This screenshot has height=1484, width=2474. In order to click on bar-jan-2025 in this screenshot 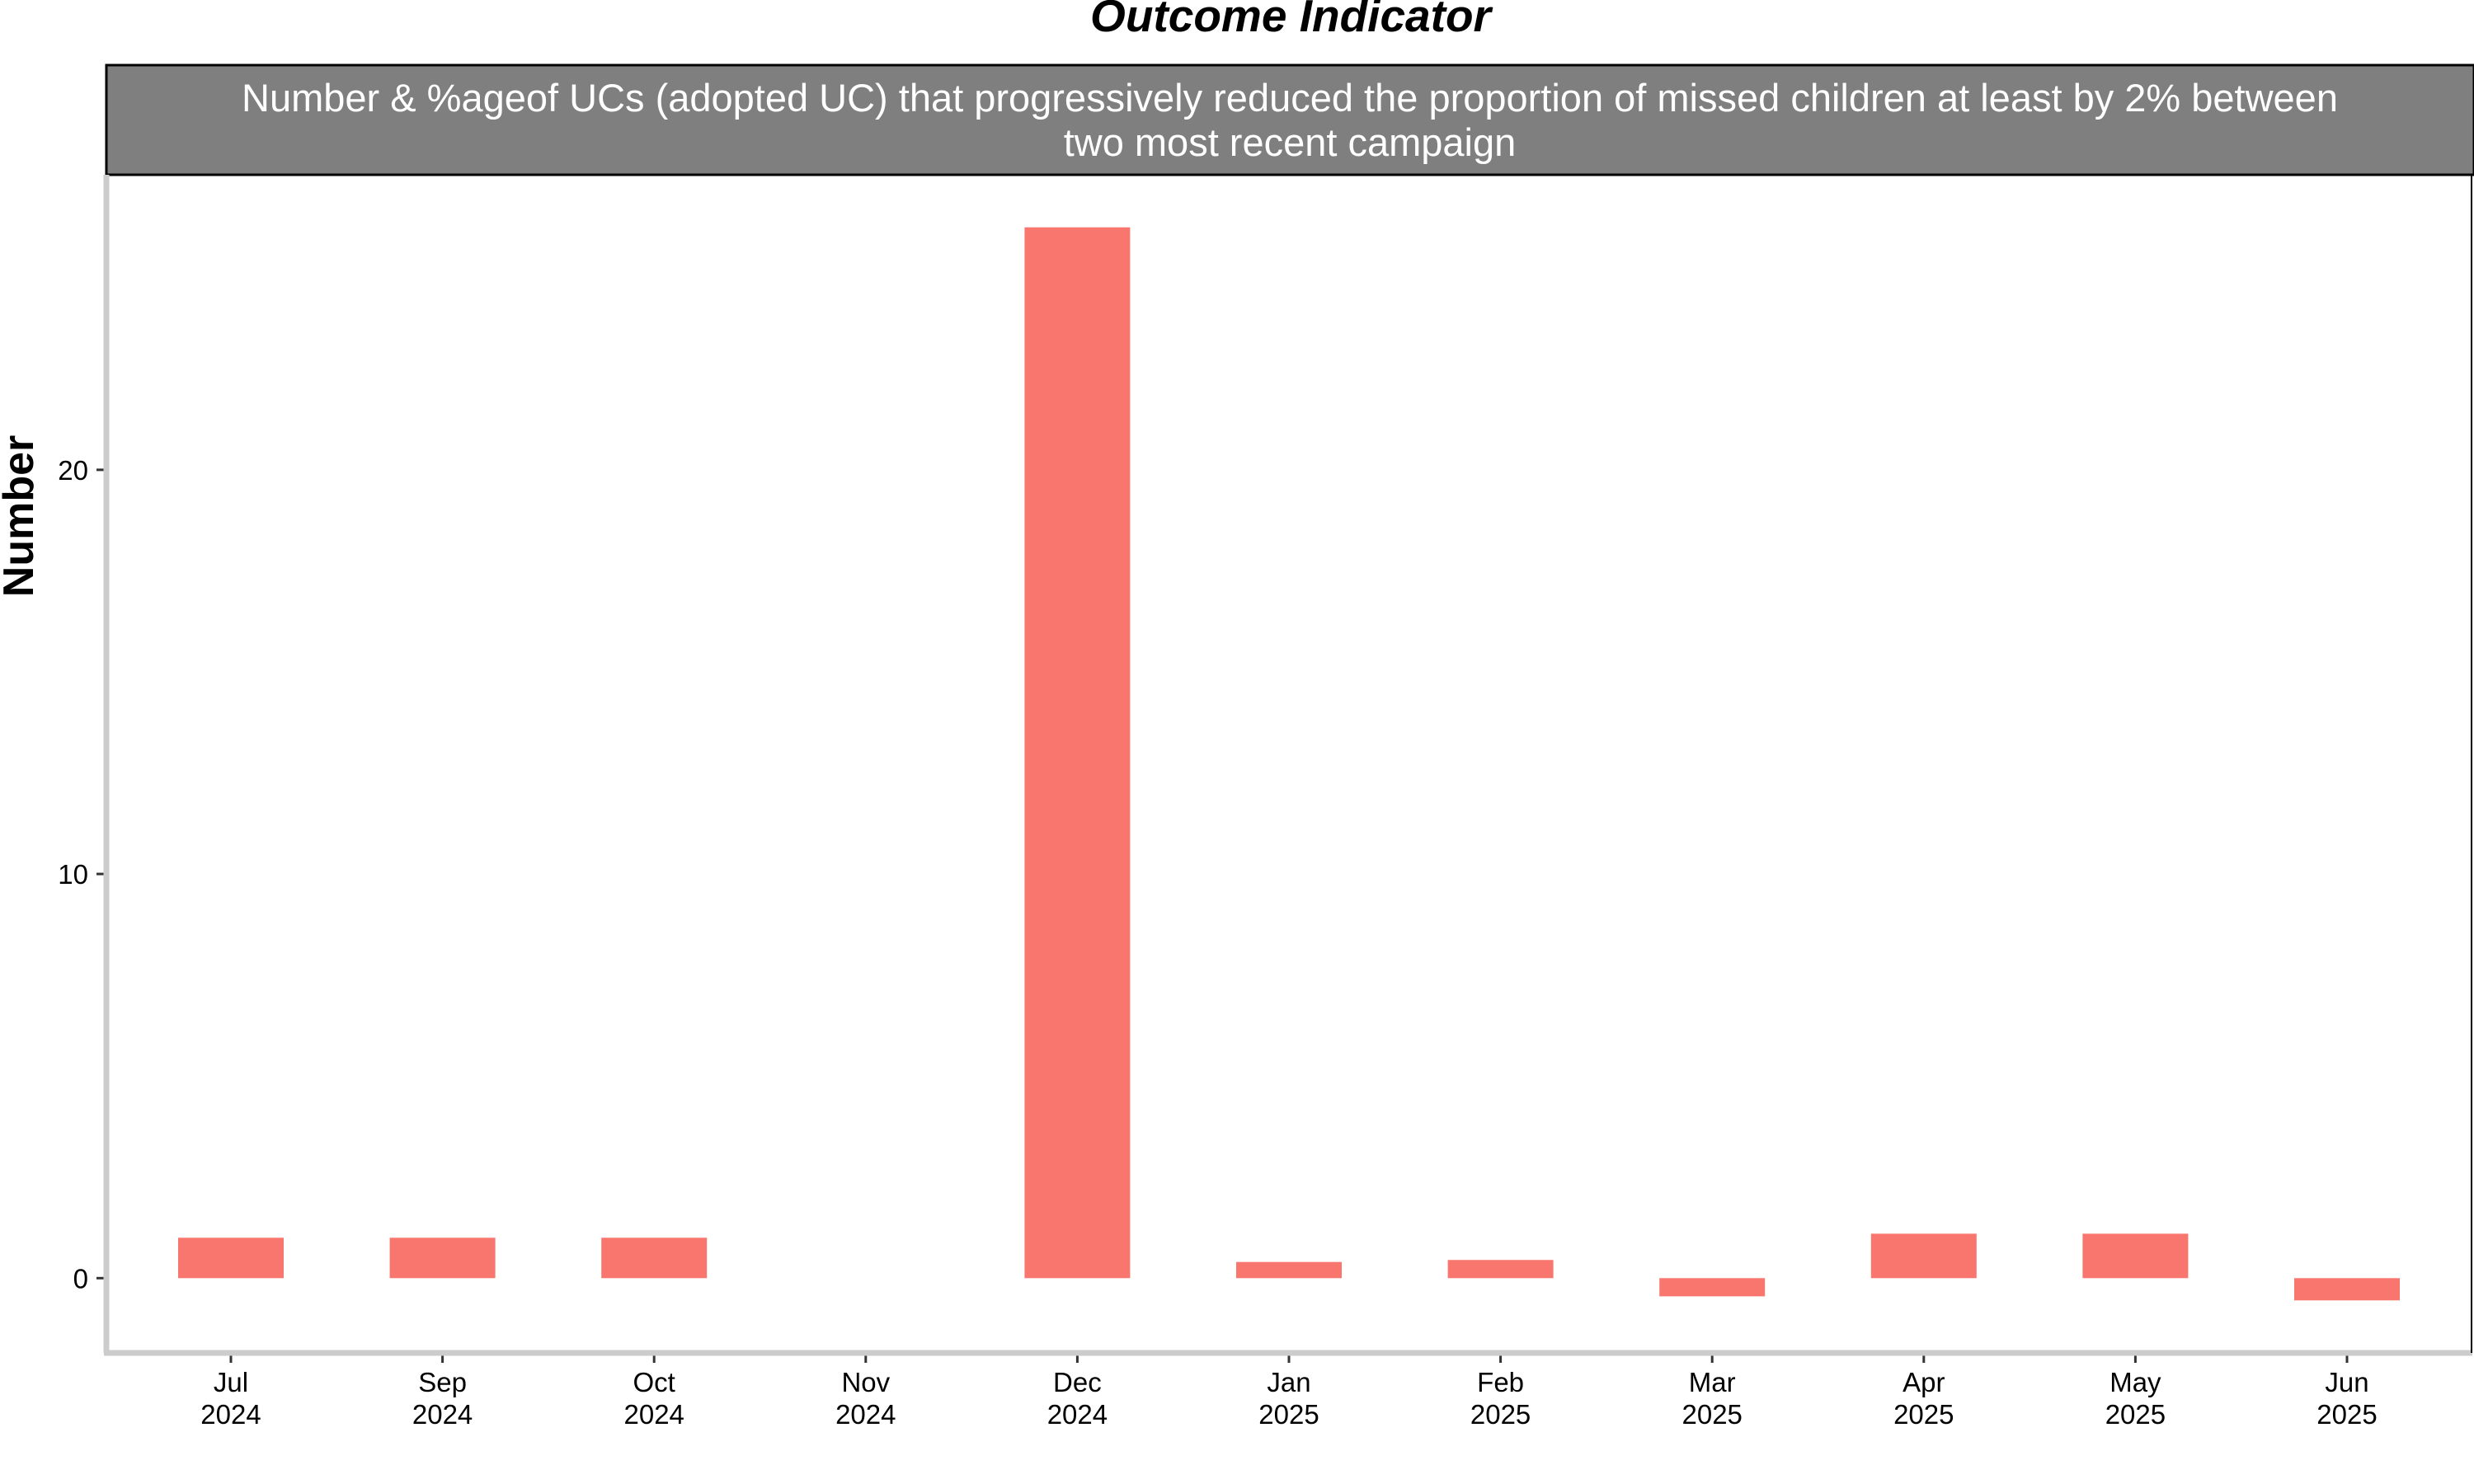, I will do `click(1289, 1270)`.